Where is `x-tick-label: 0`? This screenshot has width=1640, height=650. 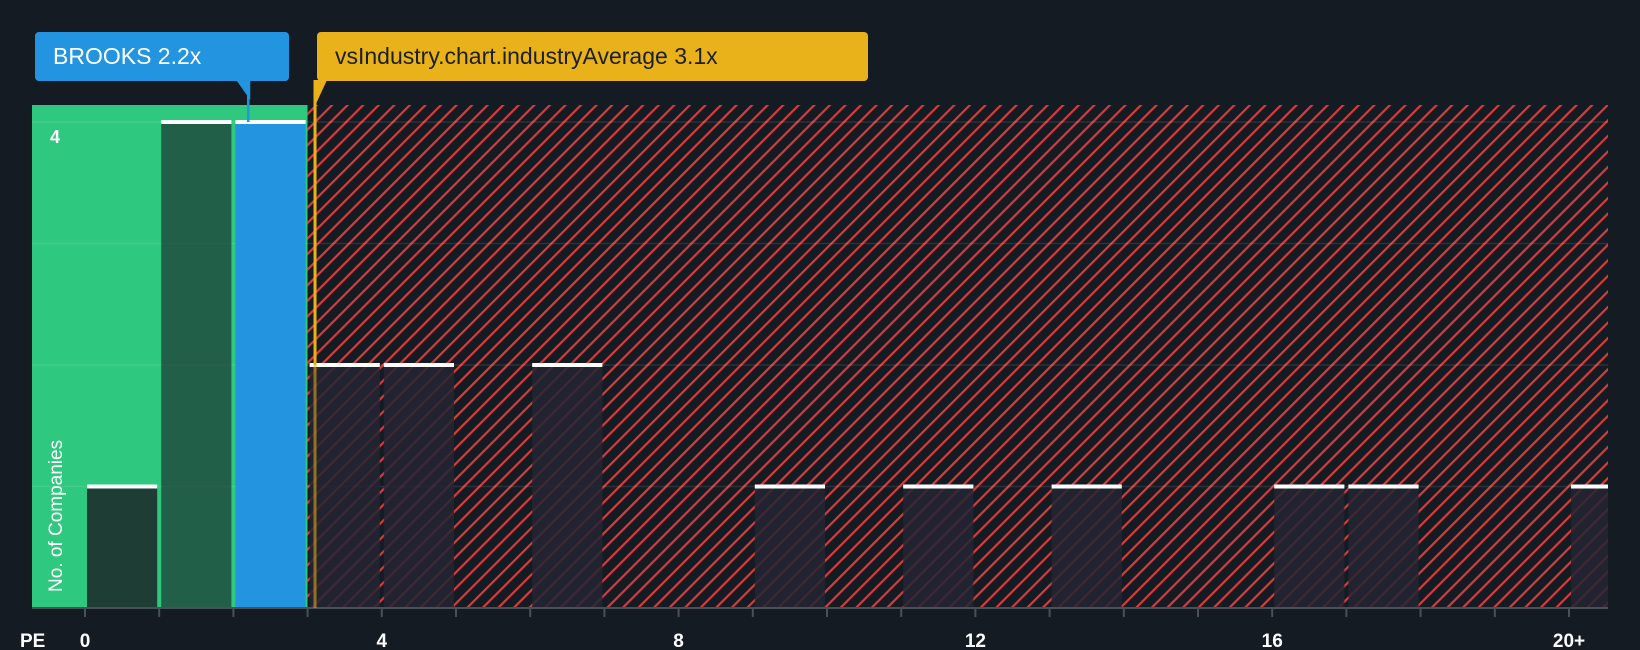 x-tick-label: 0 is located at coordinates (85, 640).